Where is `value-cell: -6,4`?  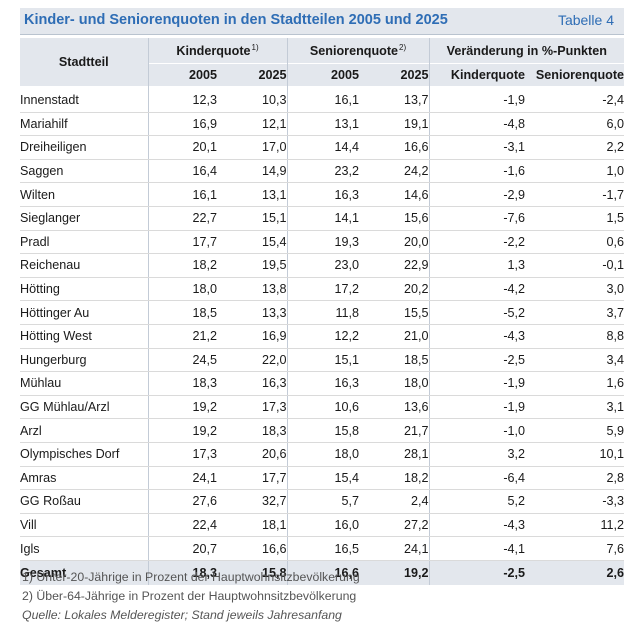 value-cell: -6,4 is located at coordinates (477, 478).